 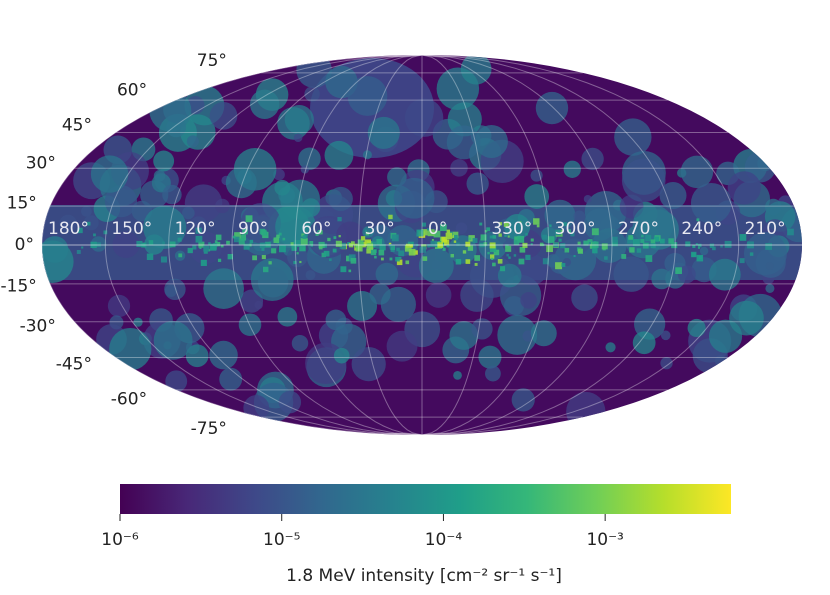 What do you see at coordinates (77, 125) in the screenshot?
I see `latitude-label: 45°` at bounding box center [77, 125].